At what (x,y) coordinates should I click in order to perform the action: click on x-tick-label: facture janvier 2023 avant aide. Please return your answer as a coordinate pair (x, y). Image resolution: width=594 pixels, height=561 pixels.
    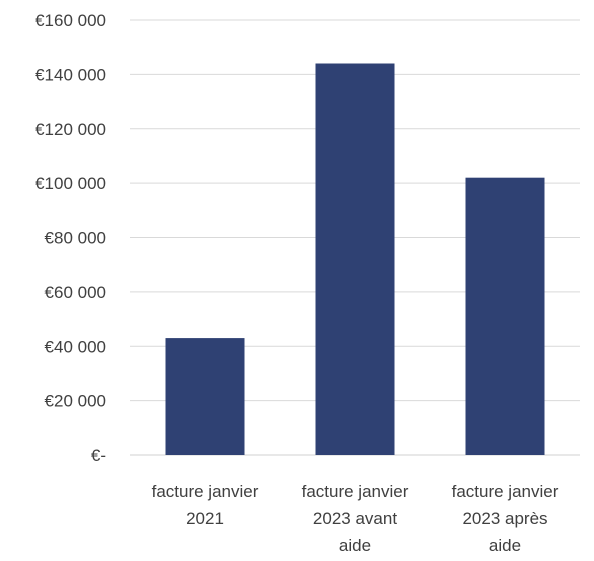
    Looking at the image, I should click on (355, 518).